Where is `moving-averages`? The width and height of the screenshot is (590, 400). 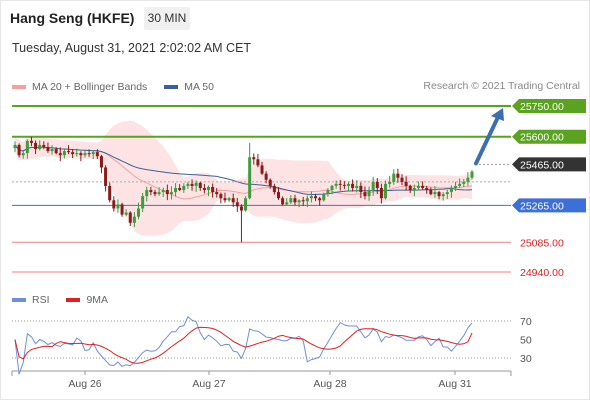 moving-averages is located at coordinates (243, 172).